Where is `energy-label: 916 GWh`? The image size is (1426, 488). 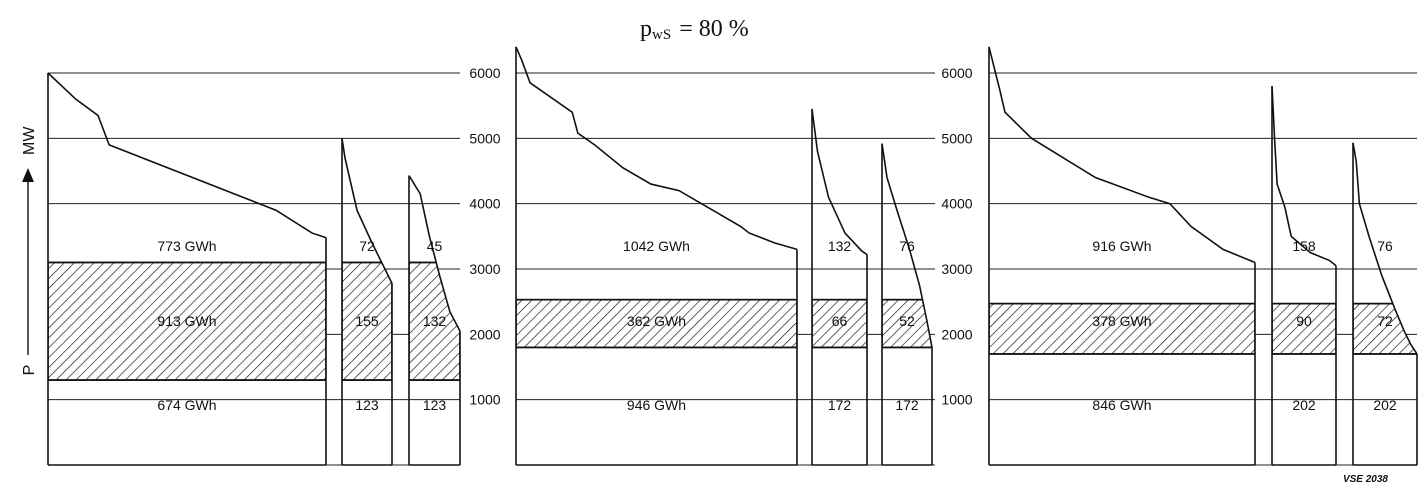 energy-label: 916 GWh is located at coordinates (1121, 246).